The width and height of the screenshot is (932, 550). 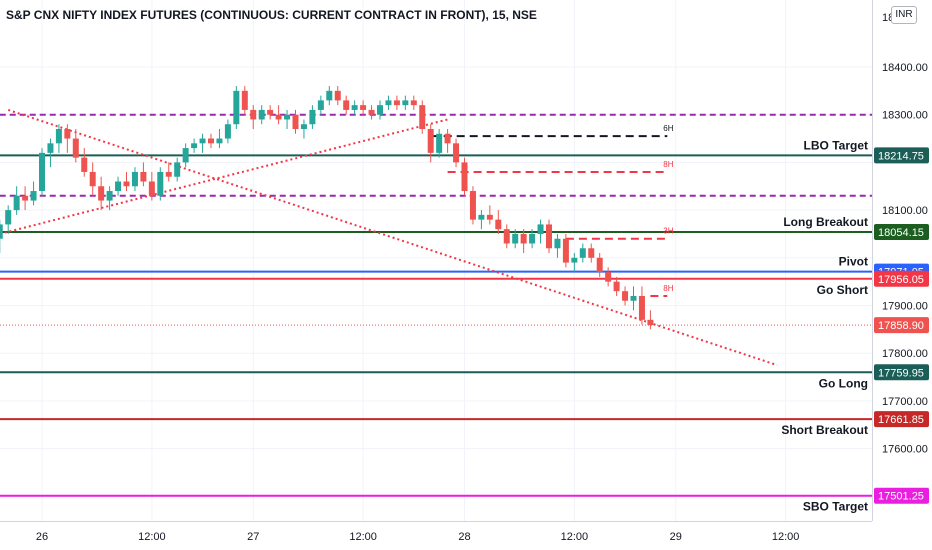 I want to click on time-tick-label: 12:00, so click(x=575, y=537).